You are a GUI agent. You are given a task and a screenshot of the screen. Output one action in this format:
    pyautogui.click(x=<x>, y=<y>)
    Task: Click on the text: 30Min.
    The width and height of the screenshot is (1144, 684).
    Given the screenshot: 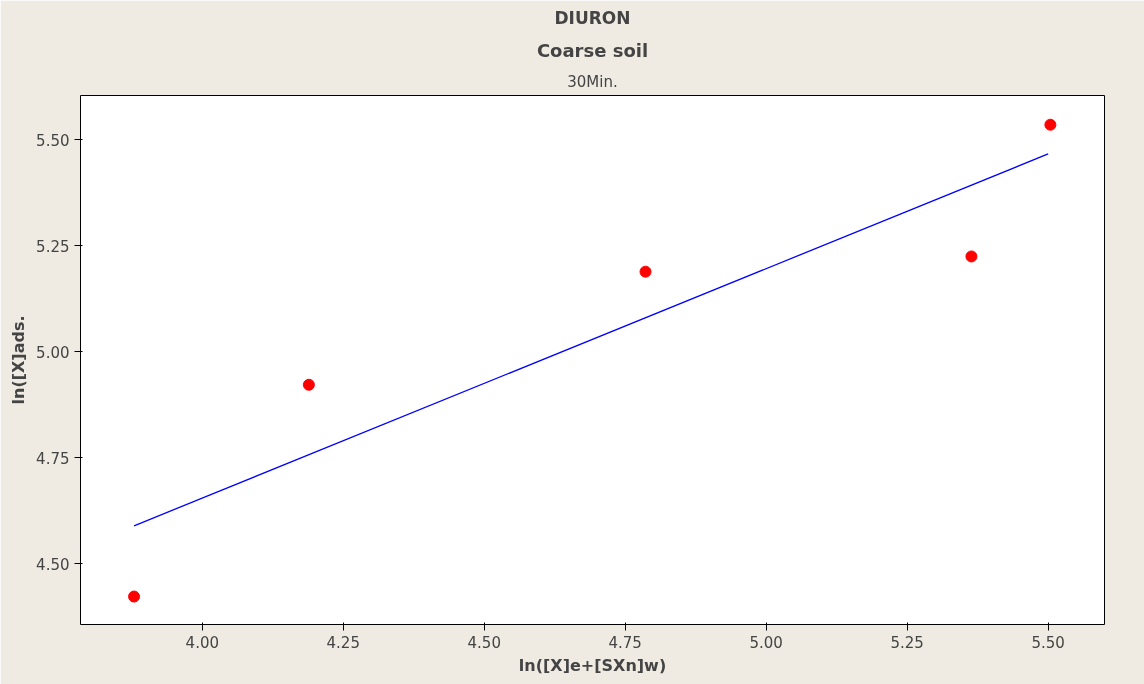 What is the action you would take?
    pyautogui.click(x=592, y=81)
    